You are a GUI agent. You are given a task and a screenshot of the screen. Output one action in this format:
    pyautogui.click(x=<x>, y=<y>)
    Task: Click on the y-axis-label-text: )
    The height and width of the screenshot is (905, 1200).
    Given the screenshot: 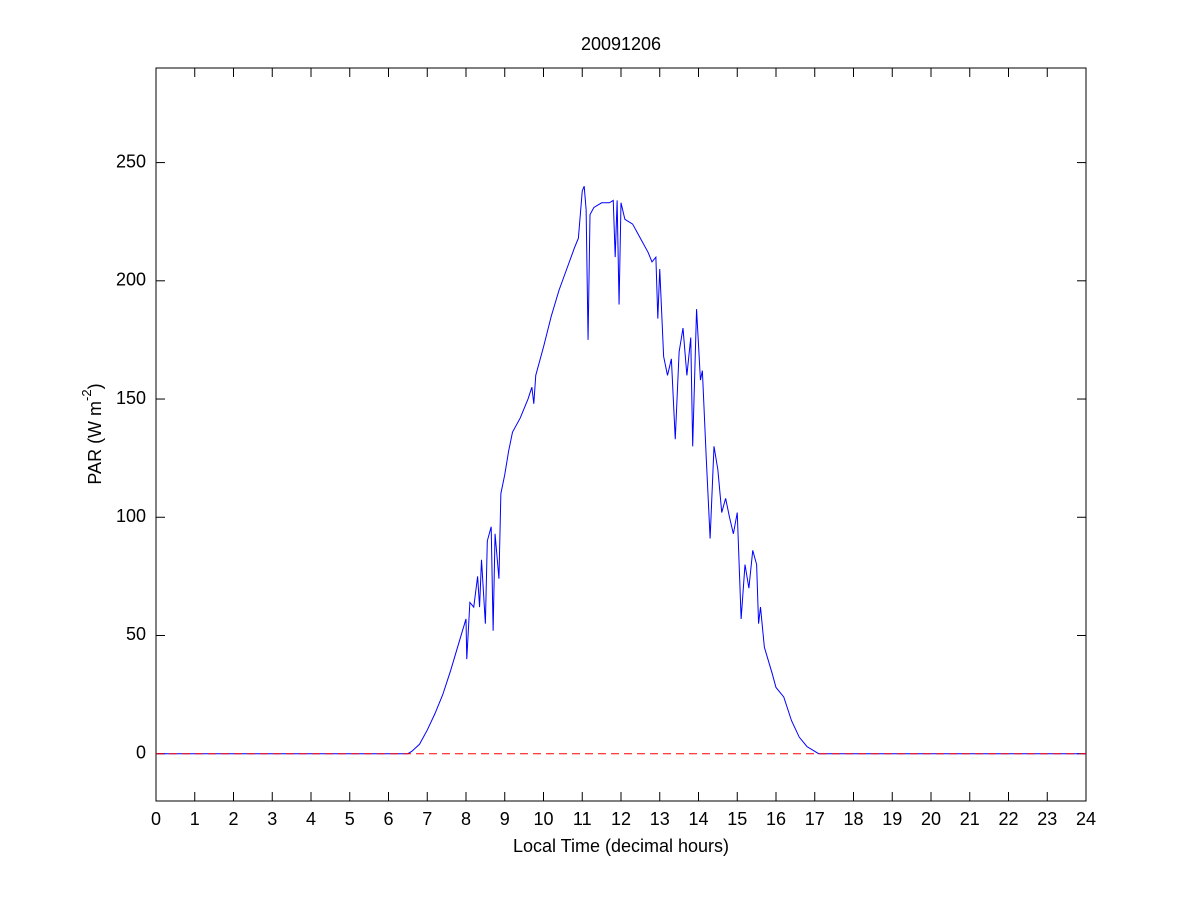 What is the action you would take?
    pyautogui.click(x=95, y=386)
    